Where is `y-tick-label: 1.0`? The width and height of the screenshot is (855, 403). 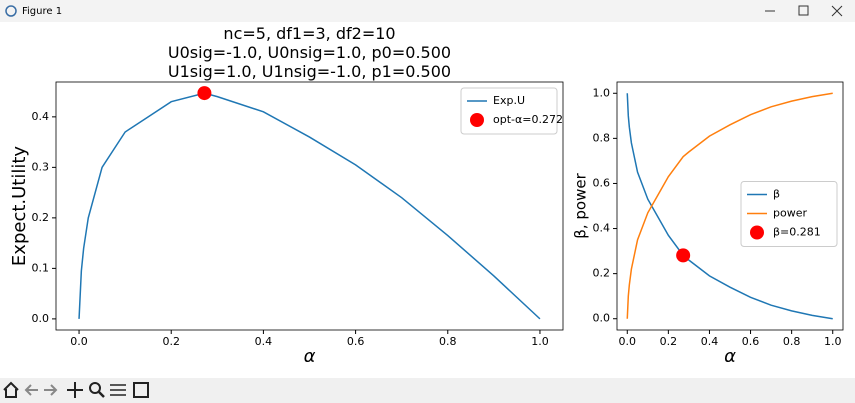 y-tick-label: 1.0 is located at coordinates (602, 92).